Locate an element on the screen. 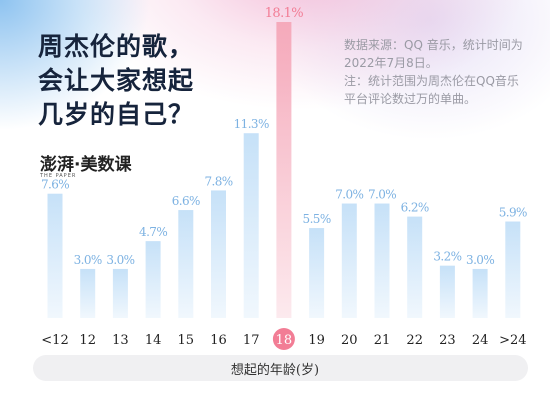  data-label-6: 11.3% is located at coordinates (251, 124).